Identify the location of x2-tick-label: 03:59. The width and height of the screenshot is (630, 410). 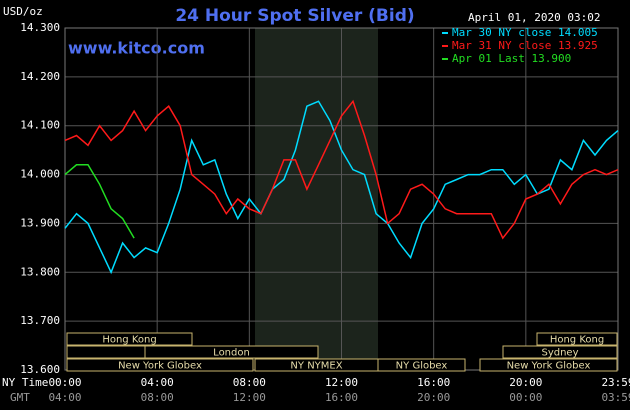
(615, 397).